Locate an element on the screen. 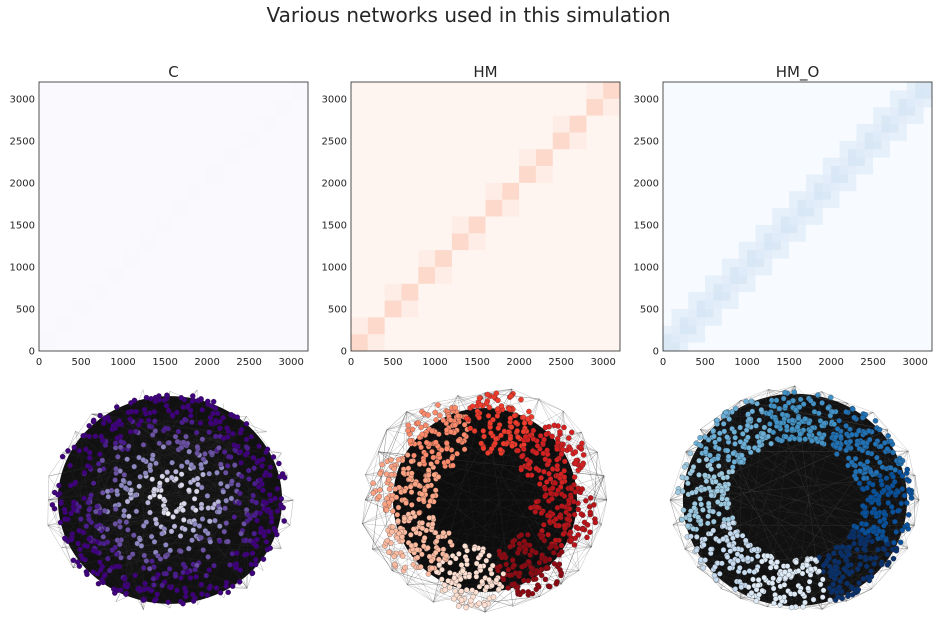  y-tick-label: 2000 is located at coordinates (334, 183).